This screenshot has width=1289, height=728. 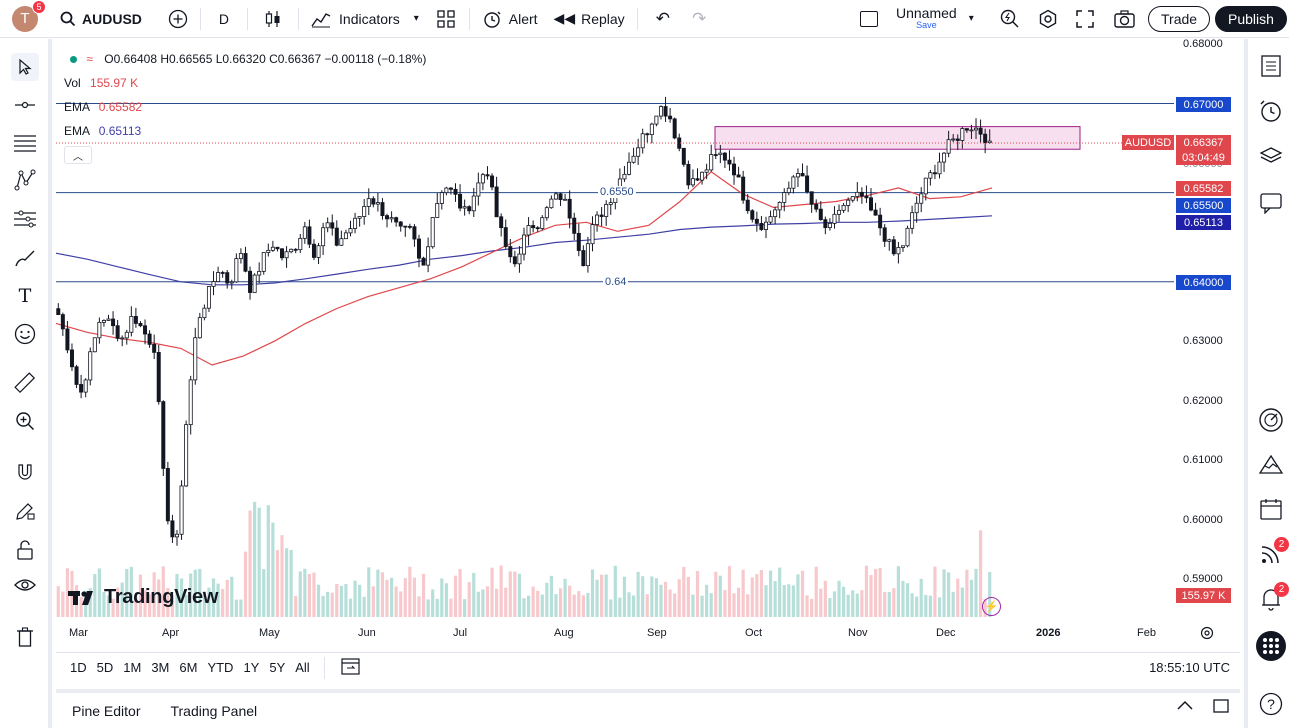 I want to click on zoom-tool-button, so click(x=25, y=421).